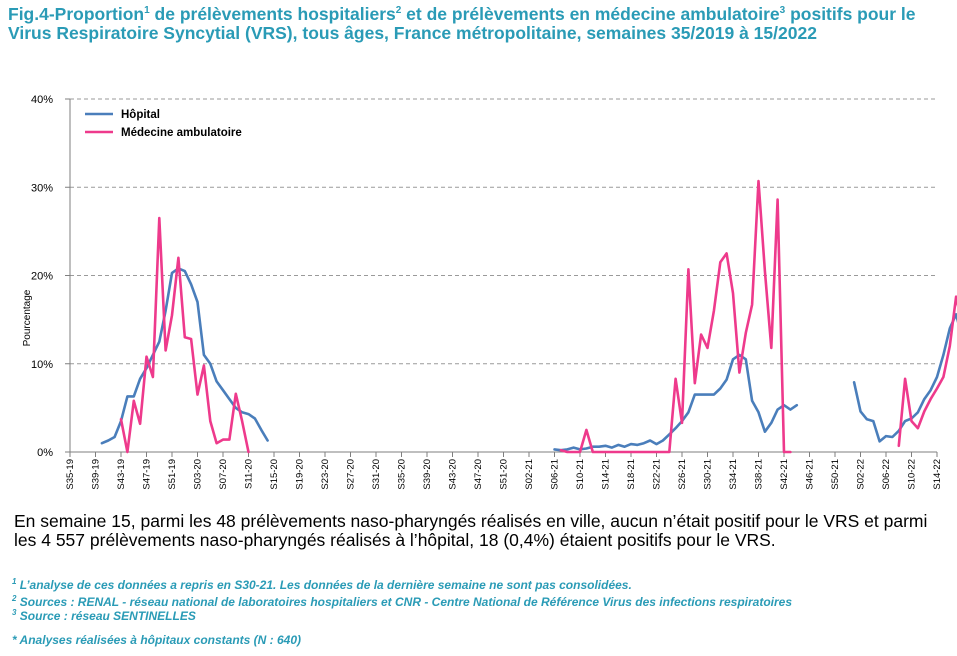 The width and height of the screenshot is (957, 656). What do you see at coordinates (14, 598) in the screenshot?
I see `footnote-2-mark: 2` at bounding box center [14, 598].